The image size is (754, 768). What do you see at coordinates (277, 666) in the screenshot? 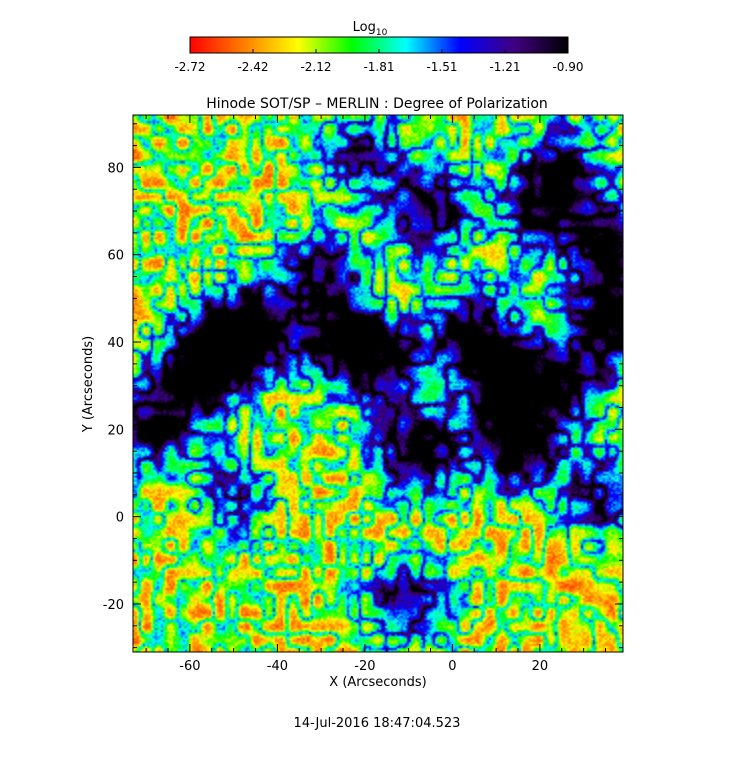
I see `x-tick-label: -40` at bounding box center [277, 666].